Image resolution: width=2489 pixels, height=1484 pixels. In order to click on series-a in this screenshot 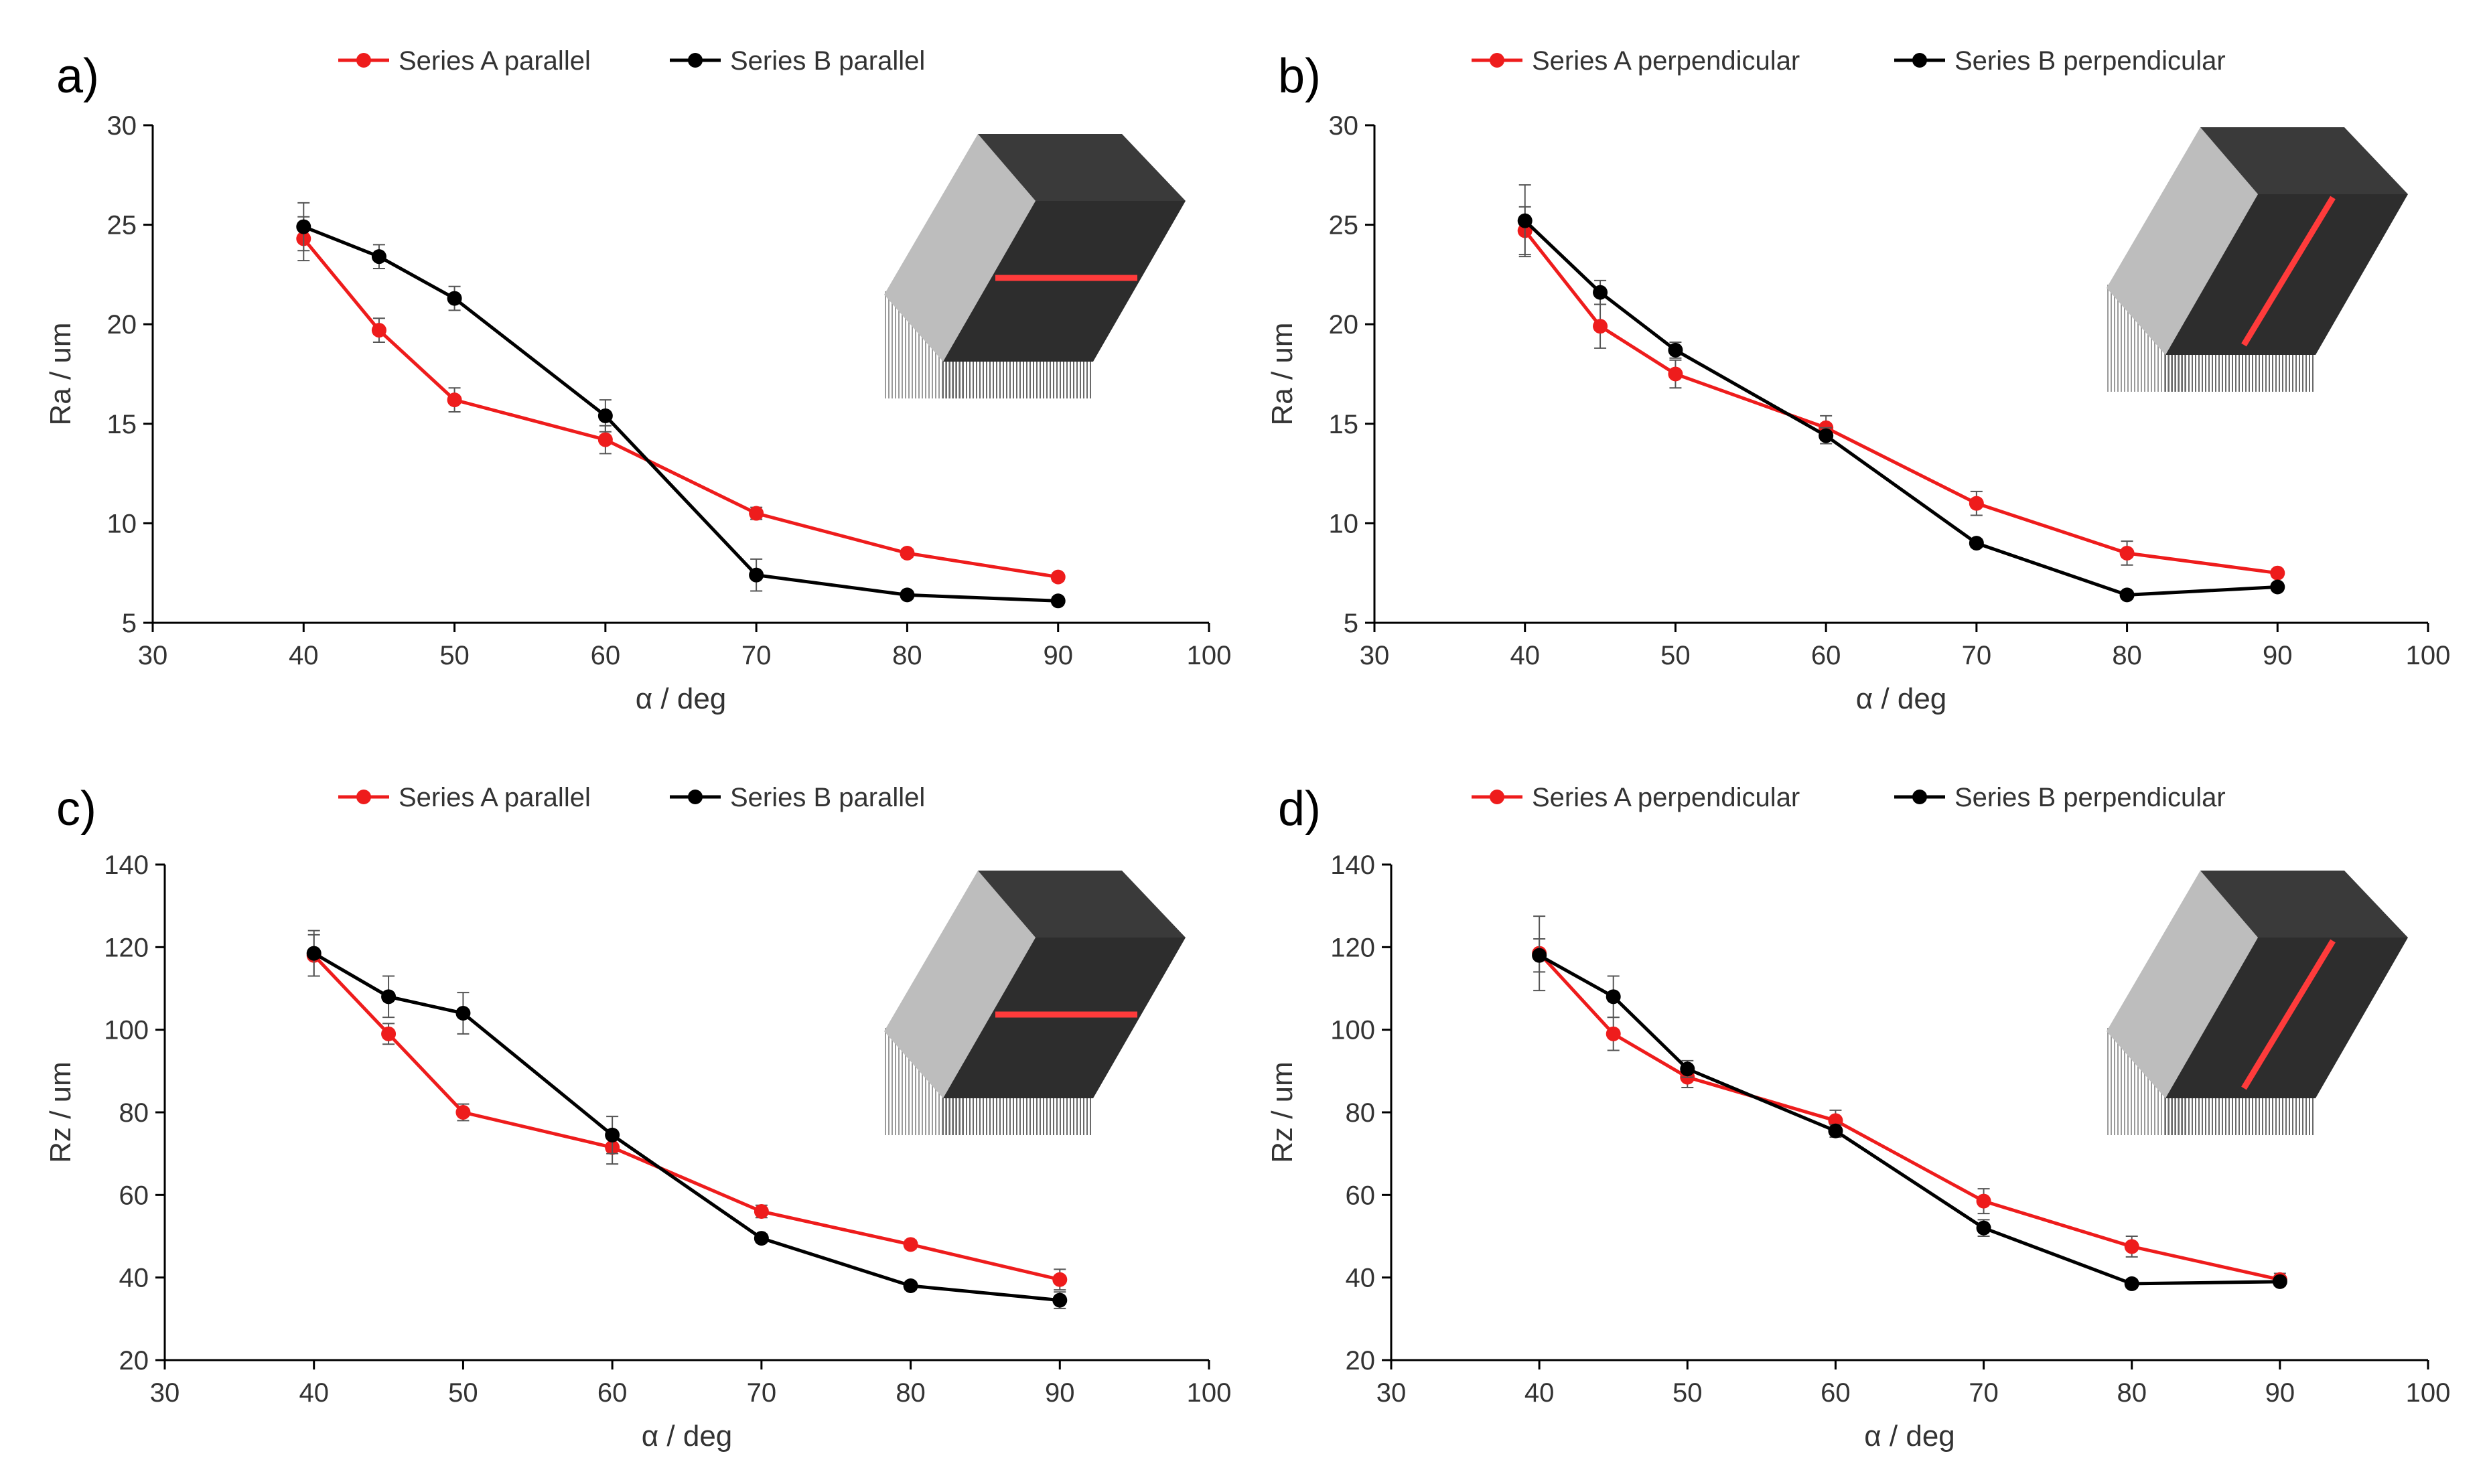, I will do `click(681, 400)`.